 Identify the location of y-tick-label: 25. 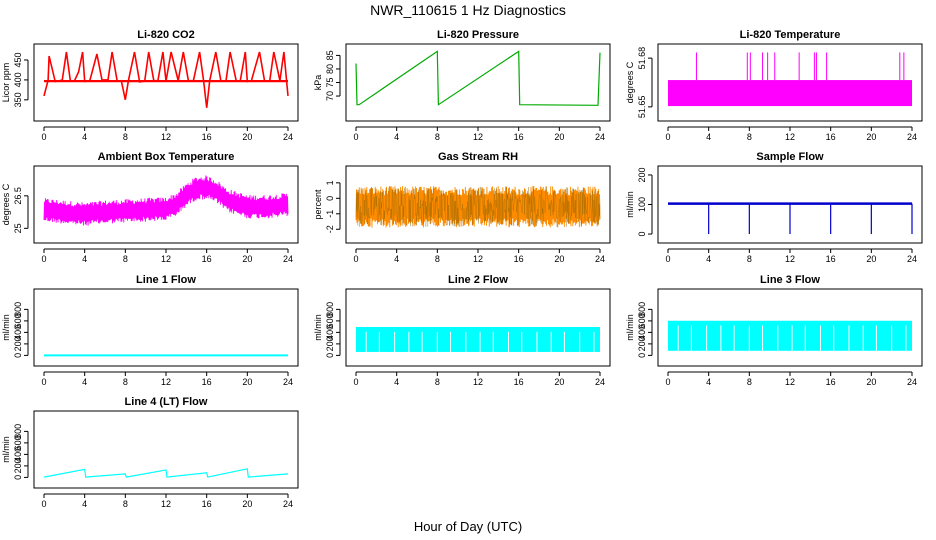
(18, 228).